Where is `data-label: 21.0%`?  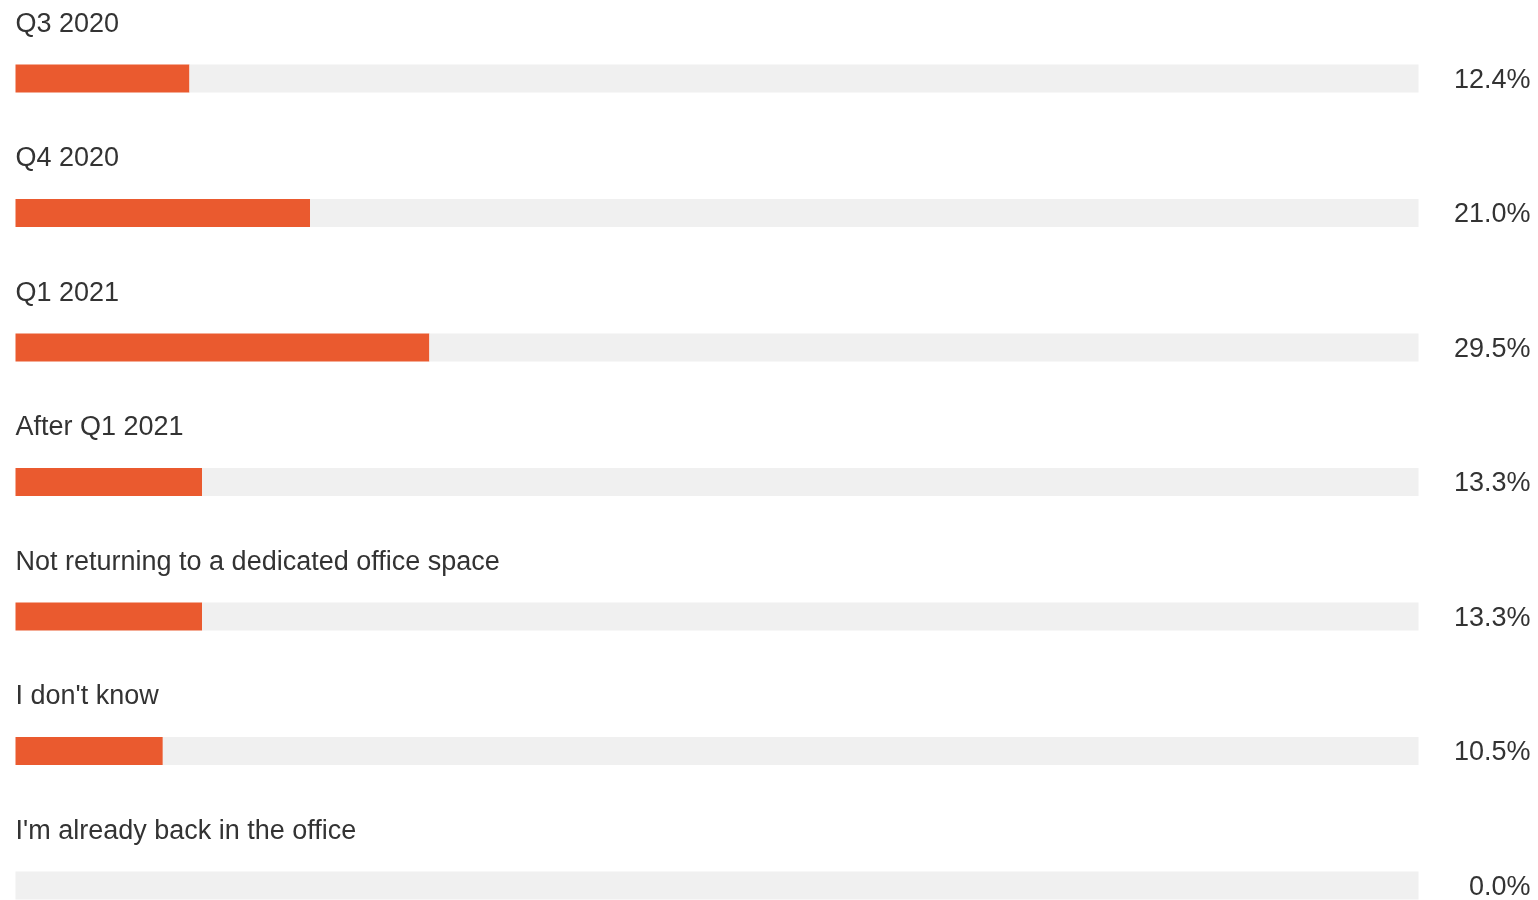 data-label: 21.0% is located at coordinates (1492, 213).